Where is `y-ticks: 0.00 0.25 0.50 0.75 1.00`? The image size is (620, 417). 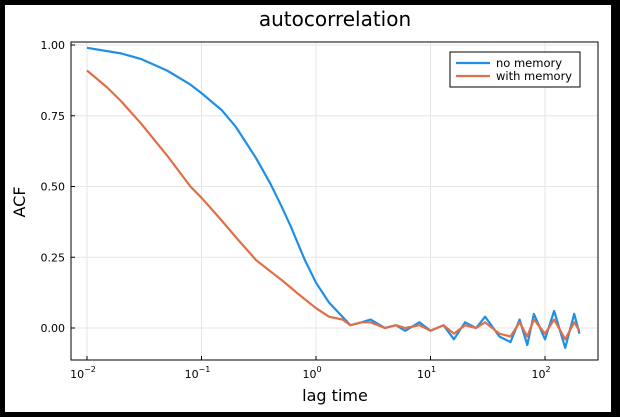
y-ticks: 0.00 0.25 0.50 0.75 1.00 is located at coordinates (58, 187).